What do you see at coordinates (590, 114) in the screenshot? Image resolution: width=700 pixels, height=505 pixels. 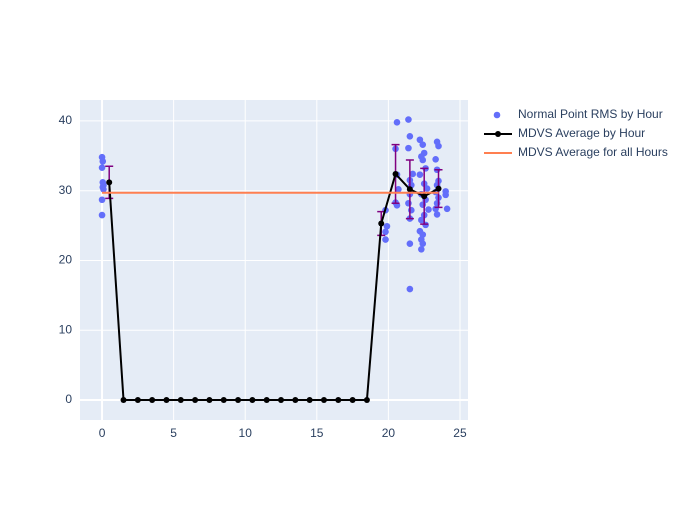 I see `legend-label: Normal Point RMS by Hour` at bounding box center [590, 114].